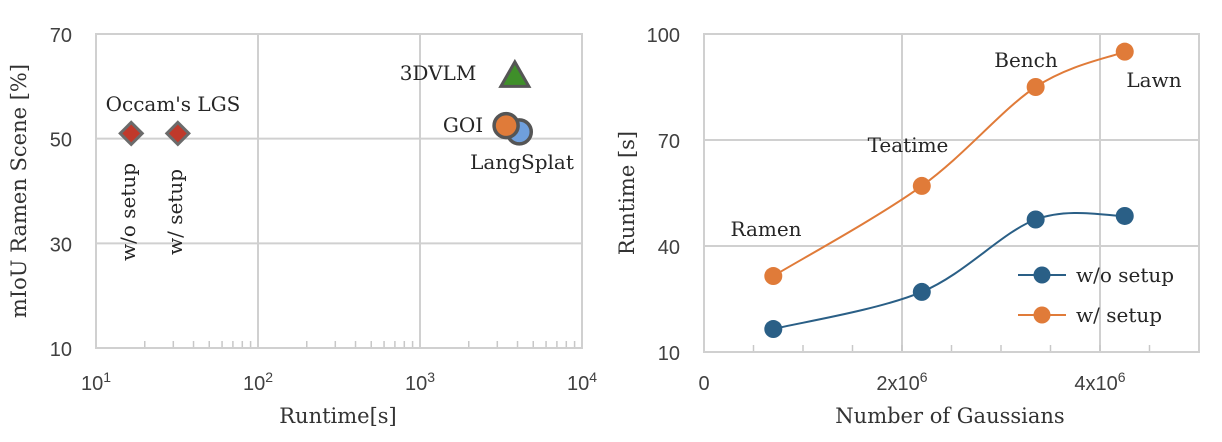  What do you see at coordinates (765, 229) in the screenshot?
I see `annotation-ramen: Ramen` at bounding box center [765, 229].